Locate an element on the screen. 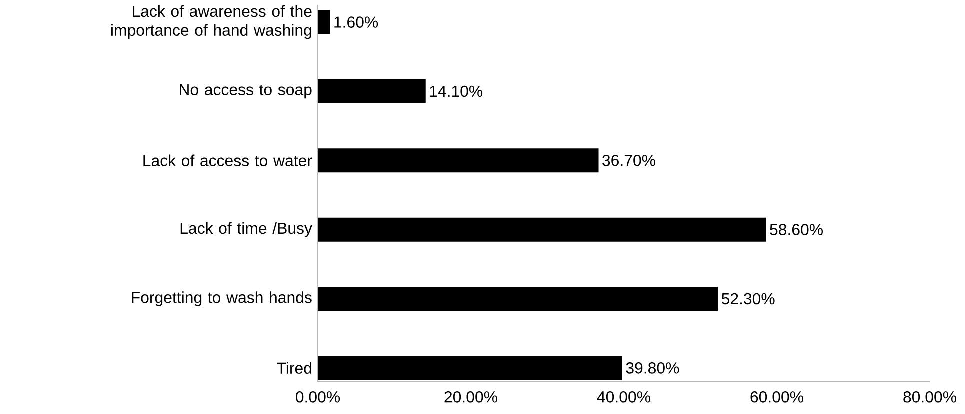 The height and width of the screenshot is (414, 965). y-tick-label: Lack of access to water is located at coordinates (228, 160).